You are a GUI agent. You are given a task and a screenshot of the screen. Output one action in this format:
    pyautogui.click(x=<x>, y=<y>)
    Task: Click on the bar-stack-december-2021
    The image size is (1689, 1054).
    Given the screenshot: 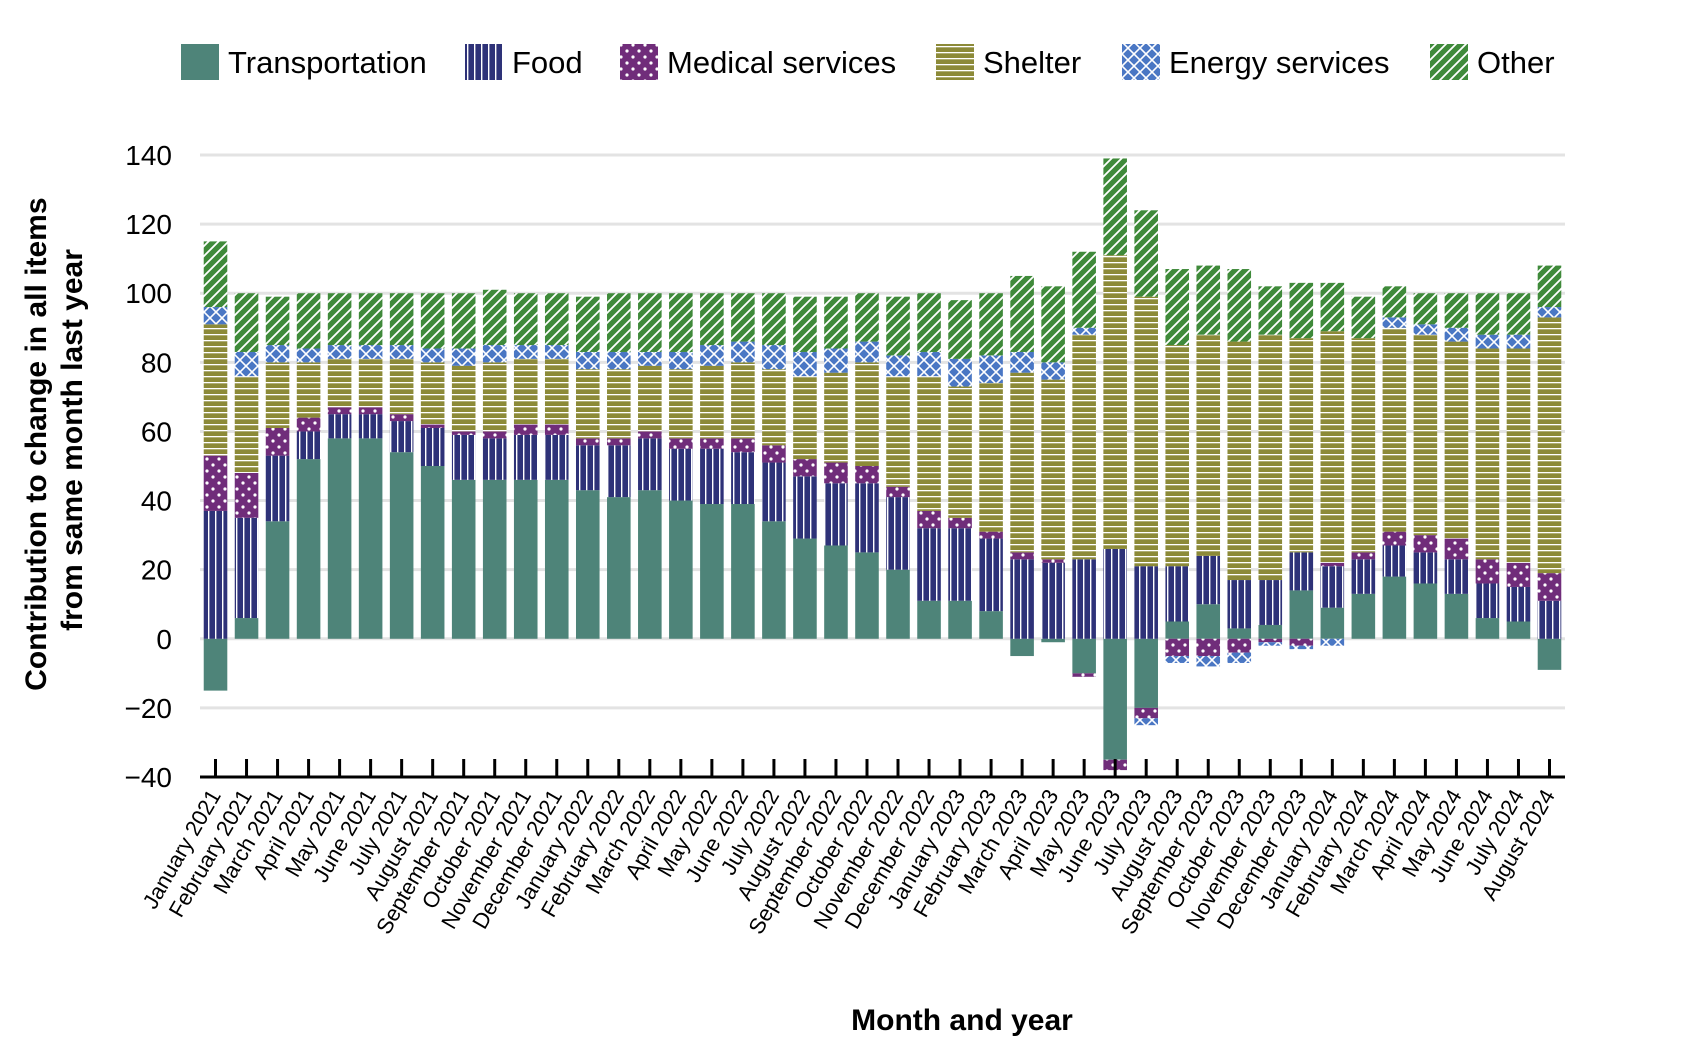 What is the action you would take?
    pyautogui.click(x=556, y=466)
    